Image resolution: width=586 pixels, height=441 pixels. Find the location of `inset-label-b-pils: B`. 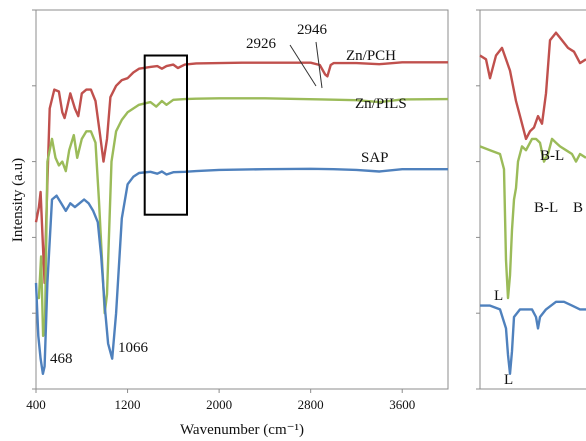

inset-label-b-pils: B is located at coordinates (578, 208).